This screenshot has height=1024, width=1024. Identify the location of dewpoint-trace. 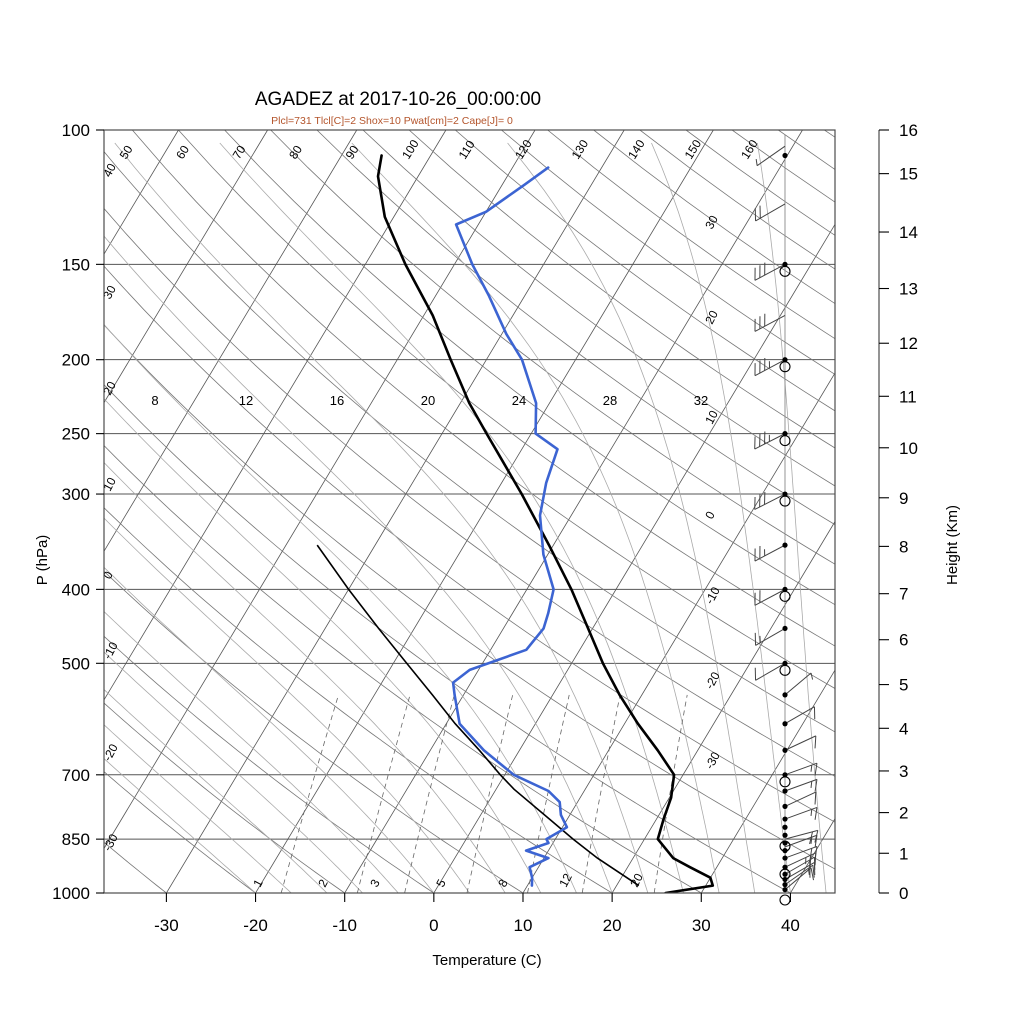
(510, 526).